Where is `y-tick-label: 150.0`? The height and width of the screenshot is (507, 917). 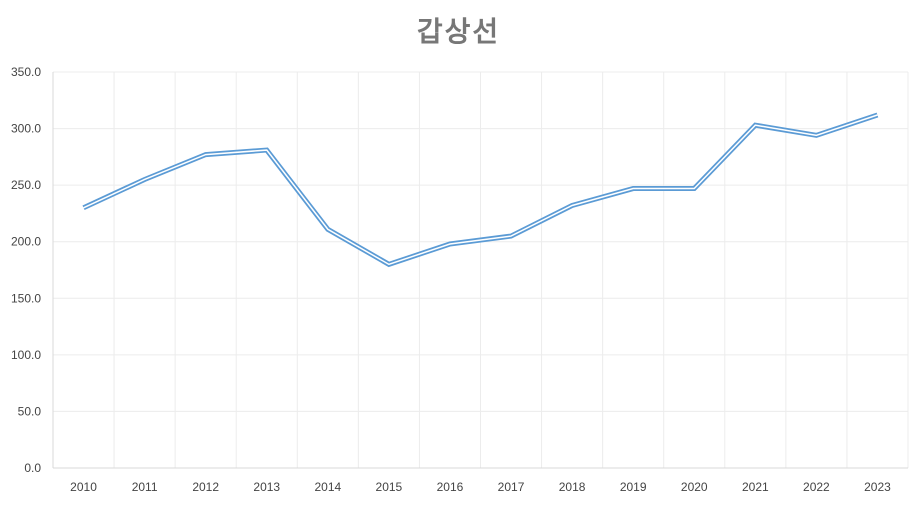 y-tick-label: 150.0 is located at coordinates (26, 298).